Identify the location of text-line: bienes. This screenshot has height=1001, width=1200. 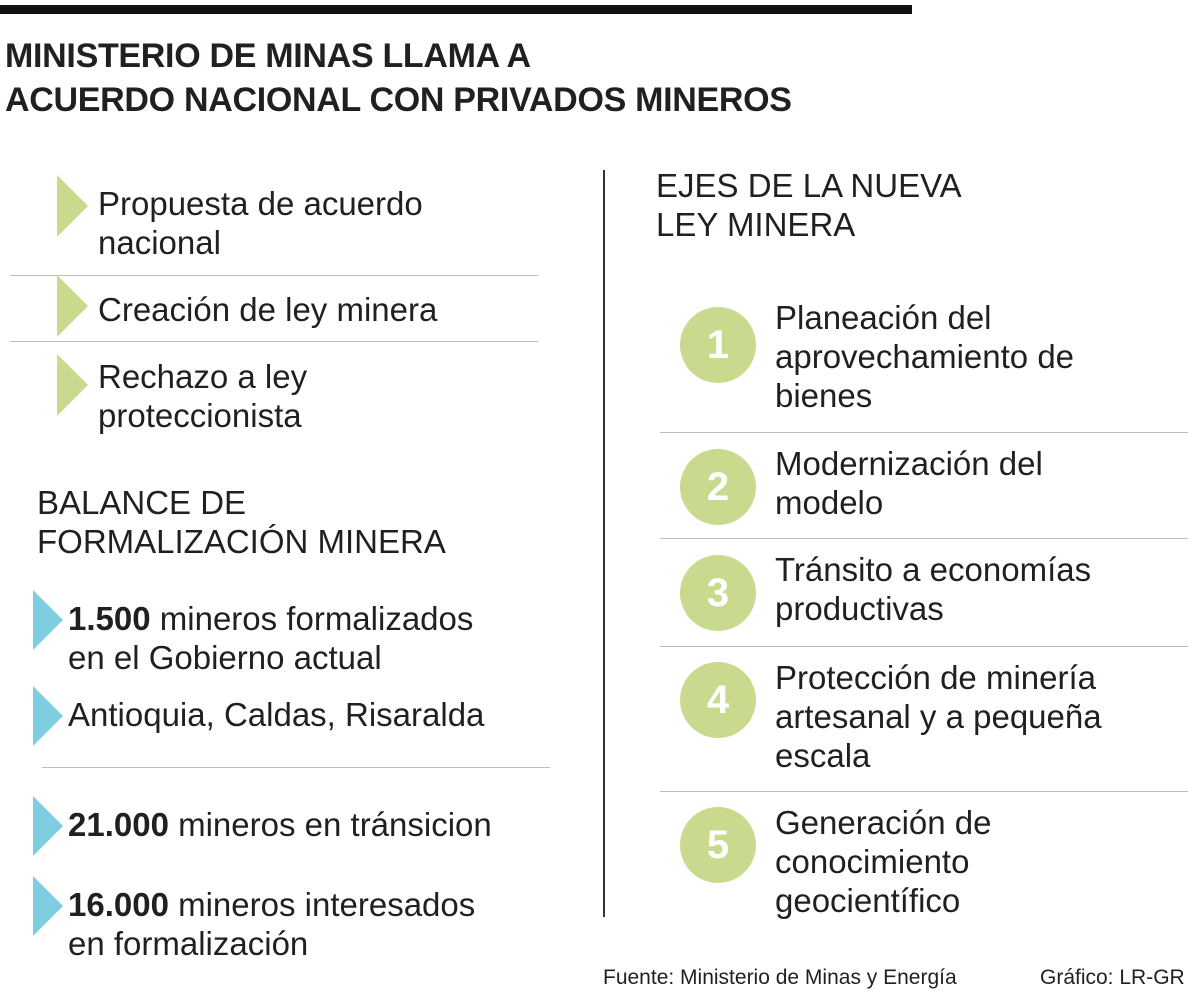
(824, 395).